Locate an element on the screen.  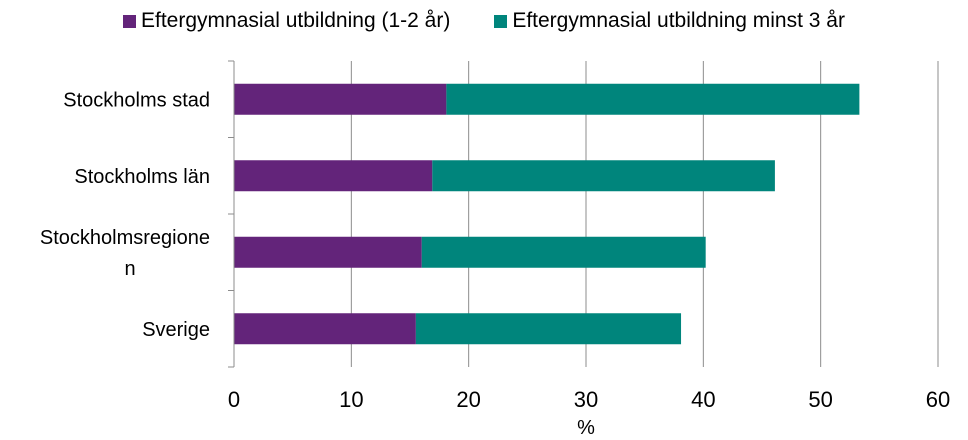
category-label-4: Sverige is located at coordinates (176, 330).